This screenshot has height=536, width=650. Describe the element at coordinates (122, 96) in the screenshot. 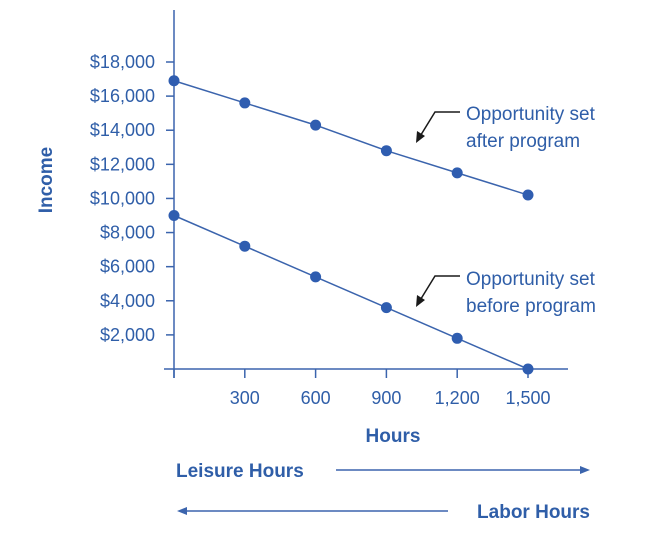

I see `y-tick-label: $16,000` at that location.